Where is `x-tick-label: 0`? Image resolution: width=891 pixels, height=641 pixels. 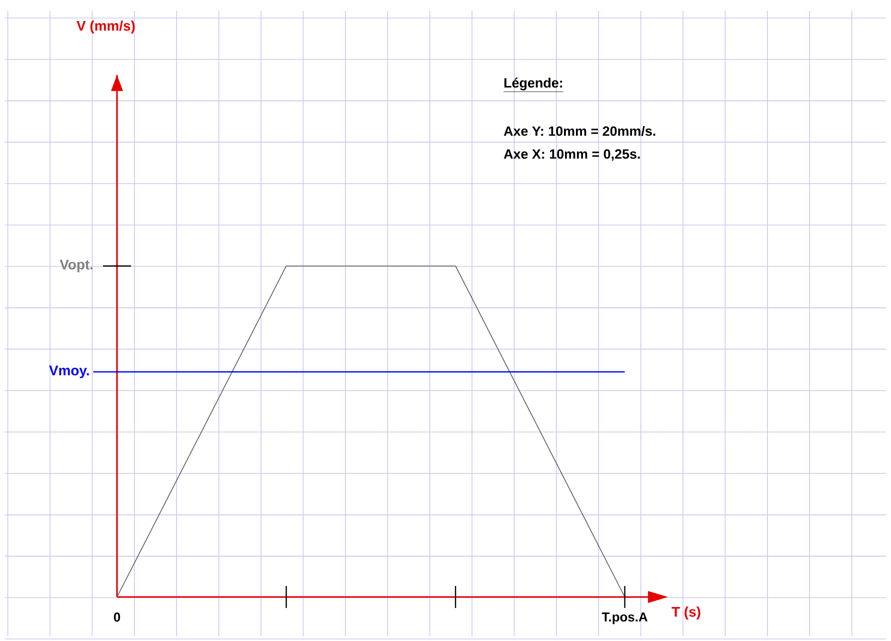 x-tick-label: 0 is located at coordinates (117, 617).